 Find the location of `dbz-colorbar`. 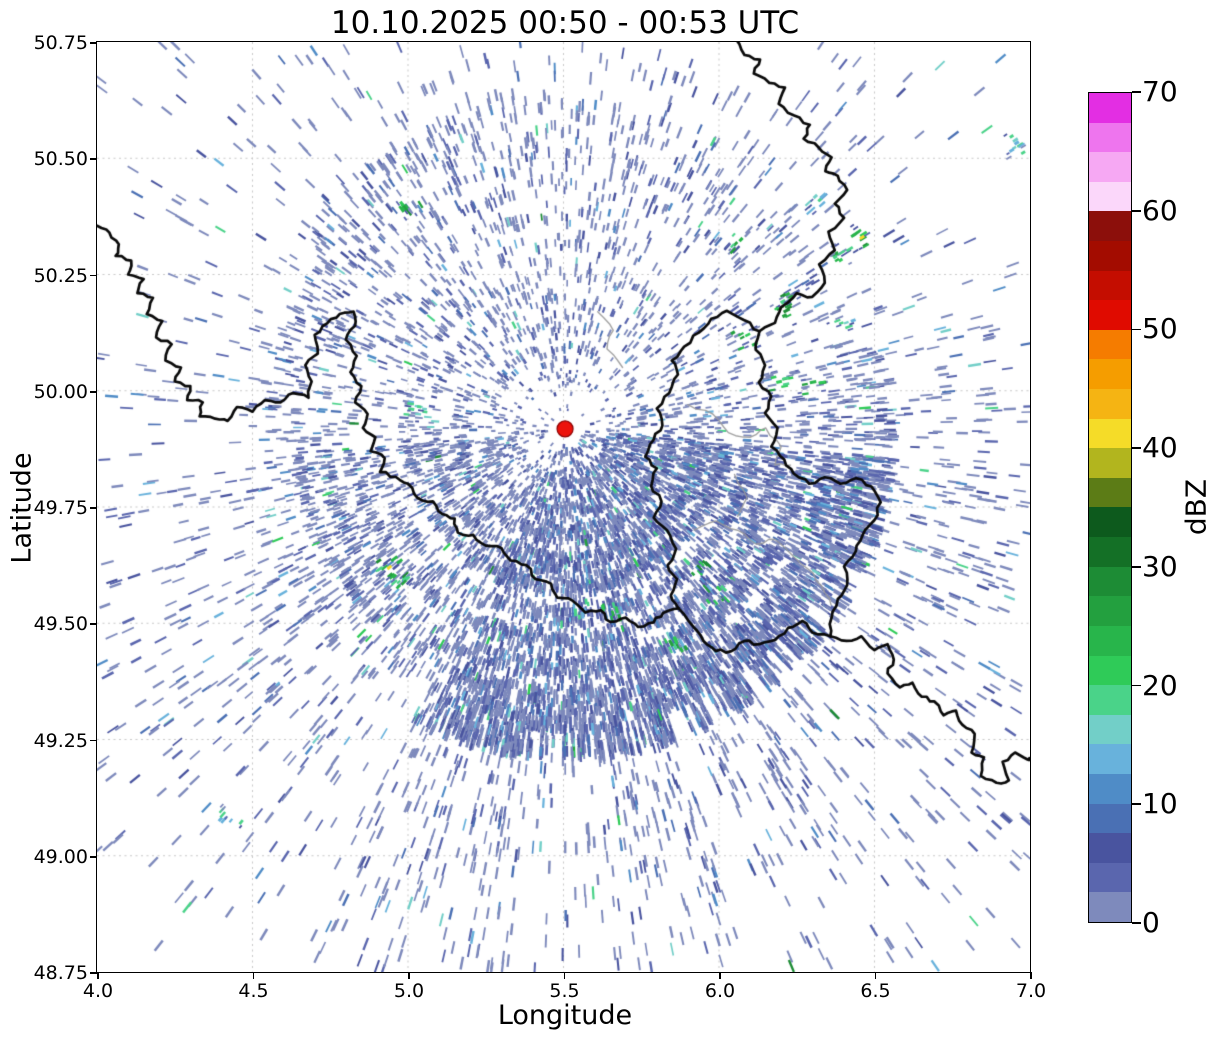

dbz-colorbar is located at coordinates (1110, 507).